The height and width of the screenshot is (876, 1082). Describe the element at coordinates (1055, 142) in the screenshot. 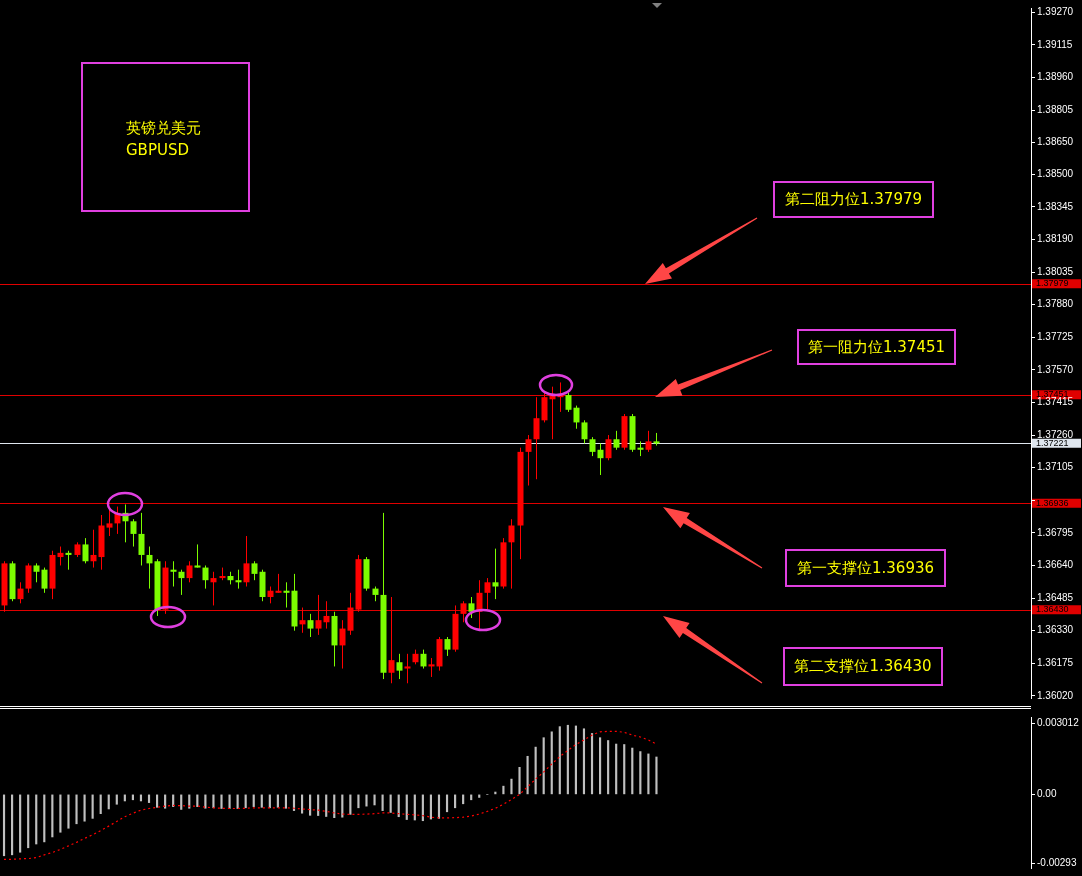

I see `y-tick-label: 1.38650` at that location.